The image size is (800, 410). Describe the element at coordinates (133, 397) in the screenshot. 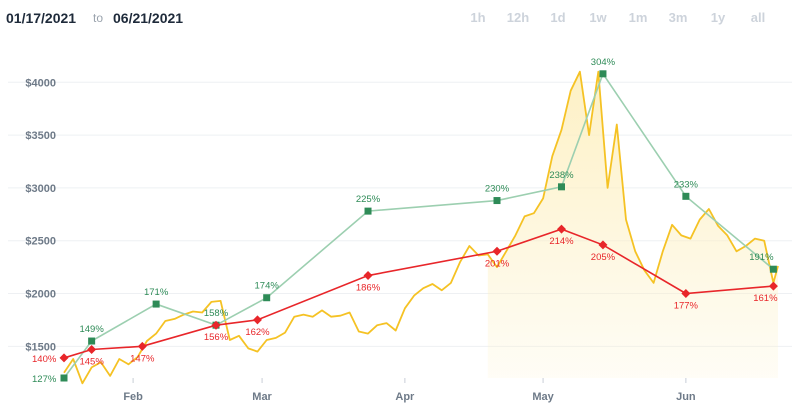

I see `x-tick-label: Feb` at that location.